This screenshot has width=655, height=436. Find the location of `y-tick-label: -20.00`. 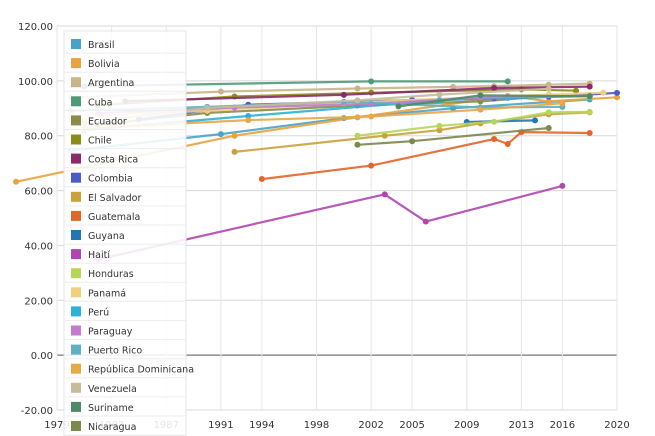

y-tick-label: -20.00 is located at coordinates (37, 411).